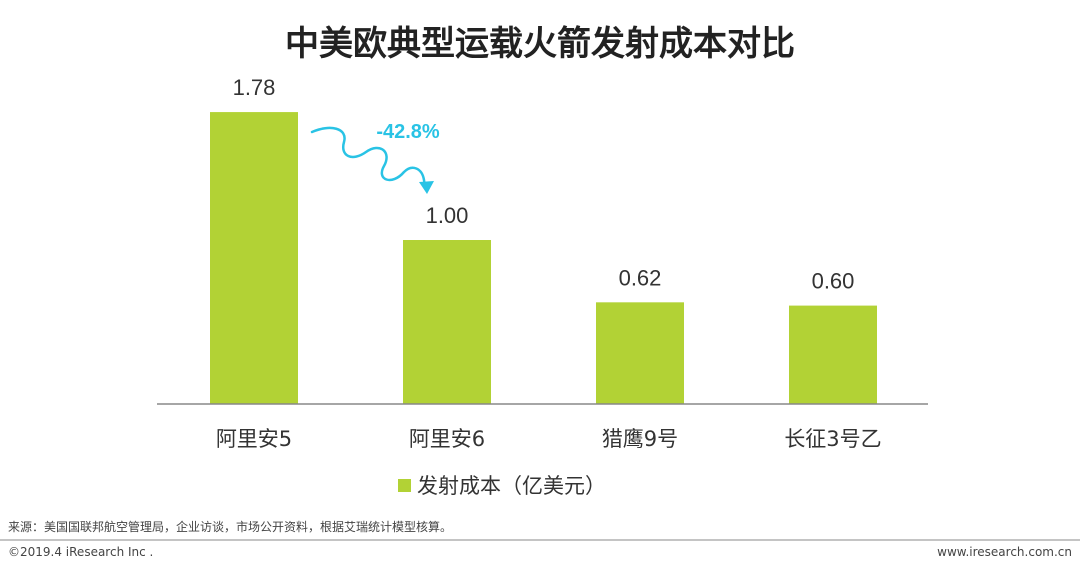 This screenshot has width=1080, height=567. I want to click on value-label-3: 0.62, so click(640, 277).